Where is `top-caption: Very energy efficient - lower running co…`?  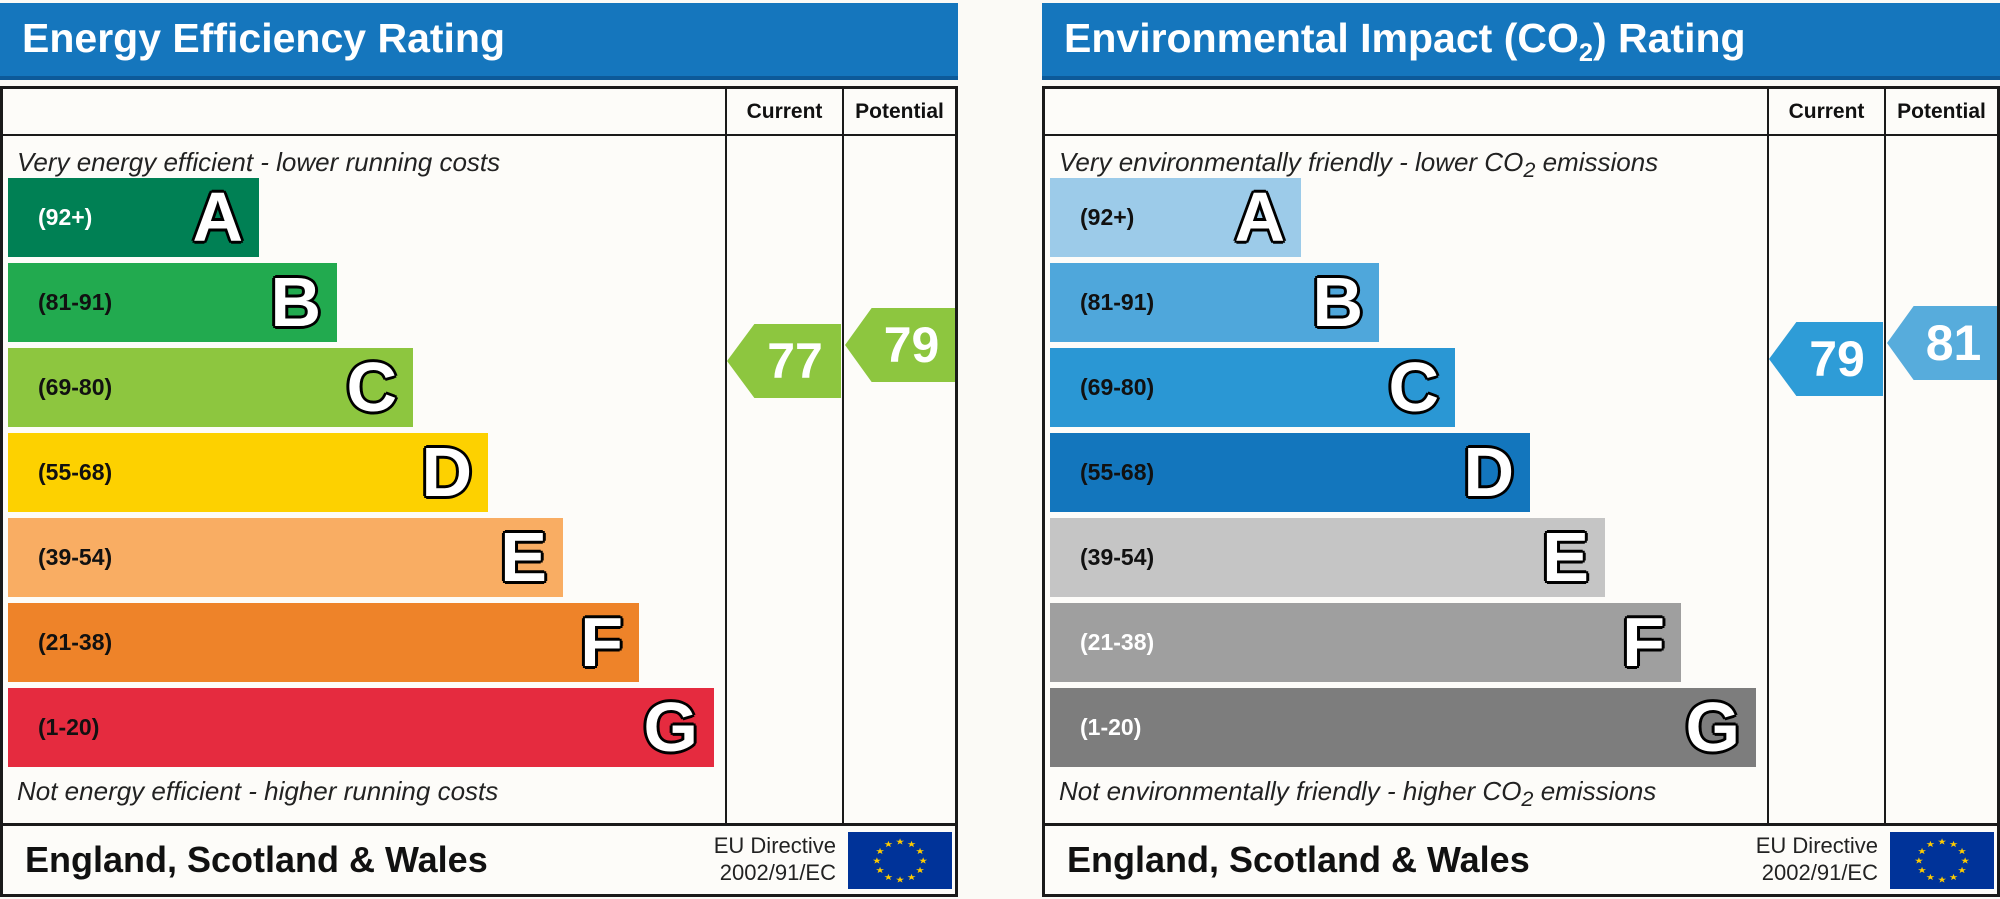 top-caption: Very energy efficient - lower running co… is located at coordinates (259, 162).